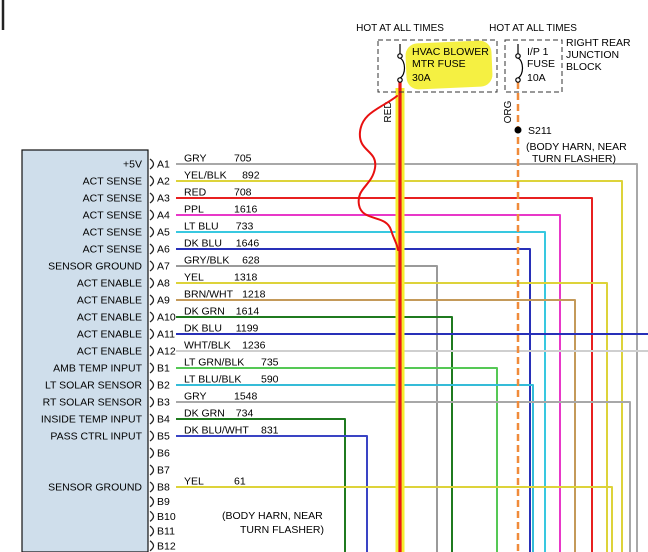  What do you see at coordinates (272, 493) in the screenshot?
I see `wire-b5` at bounding box center [272, 493].